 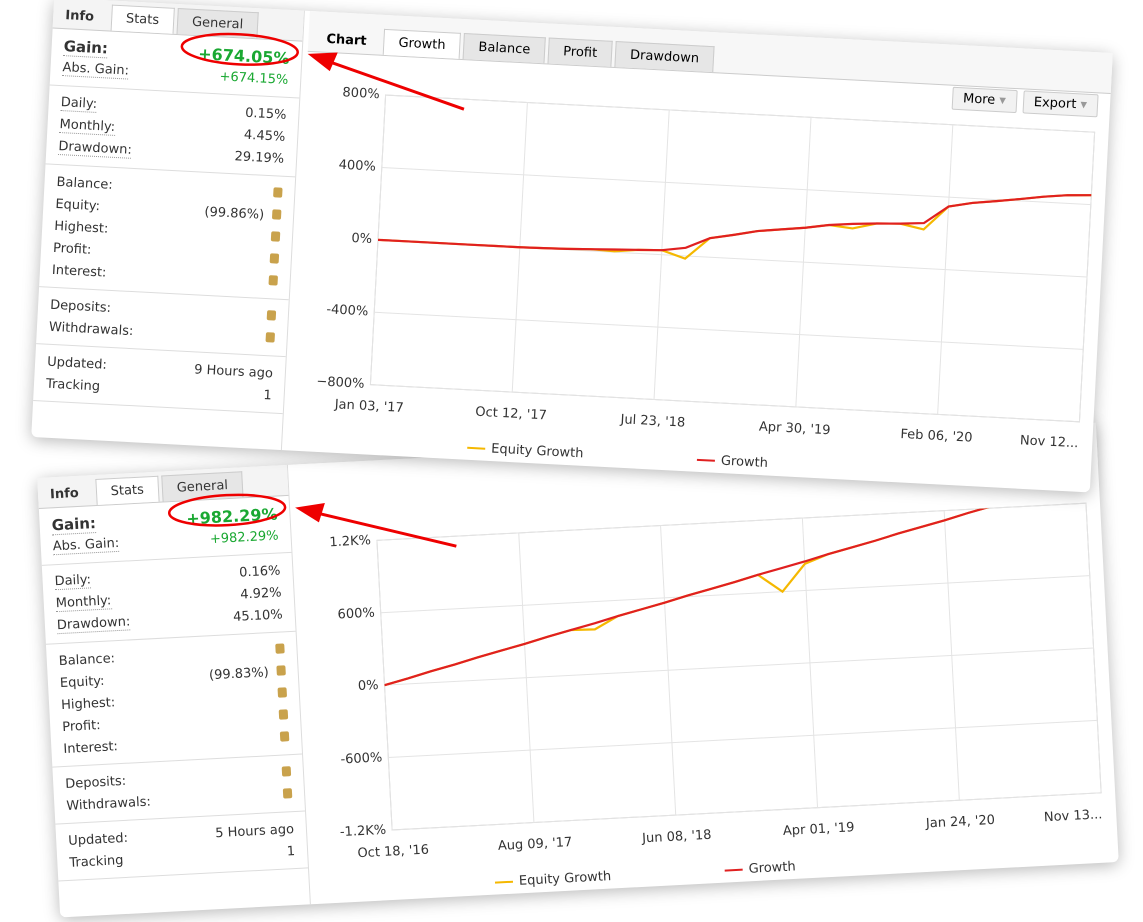 What do you see at coordinates (93, 624) in the screenshot?
I see `label: Drawdown:` at bounding box center [93, 624].